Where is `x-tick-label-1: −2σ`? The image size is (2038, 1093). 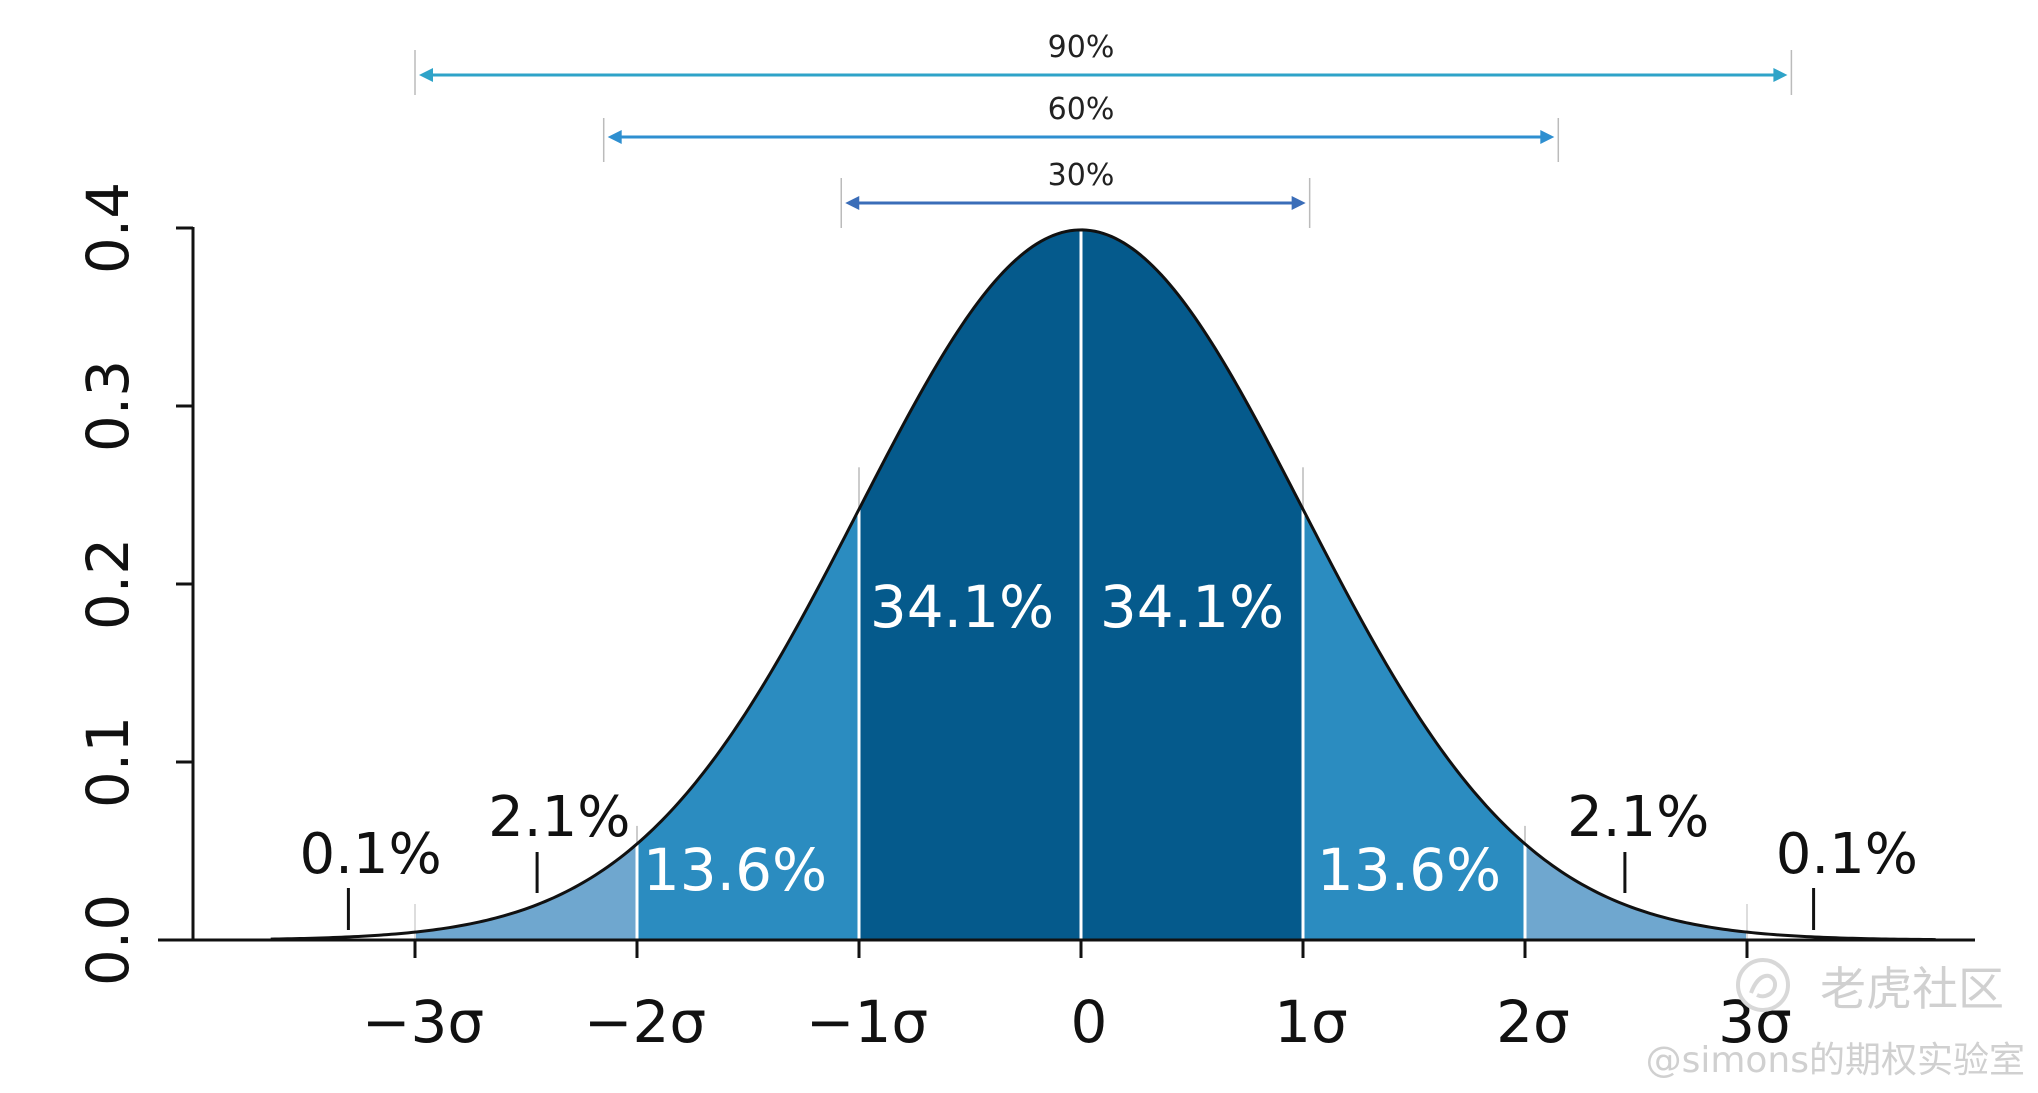
x-tick-label-1: −2σ is located at coordinates (645, 1022).